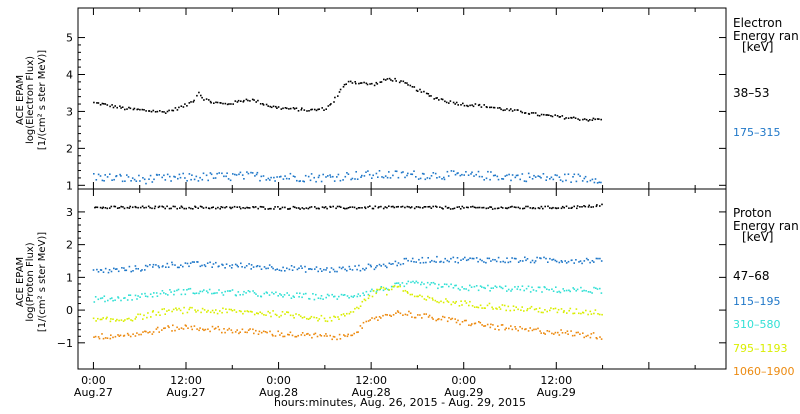  What do you see at coordinates (30, 281) in the screenshot?
I see `proton-ylabel-line-2: log(Proton Flux)` at bounding box center [30, 281].